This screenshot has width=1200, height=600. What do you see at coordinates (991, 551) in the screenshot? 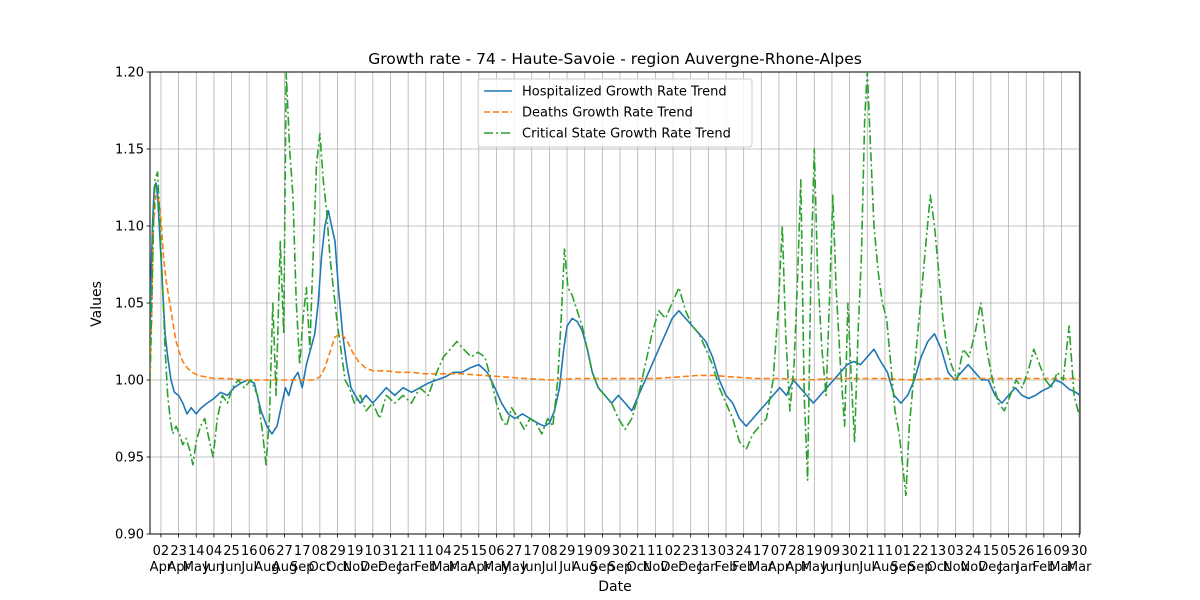
I see `x-tick-day-label: 15` at bounding box center [991, 551].